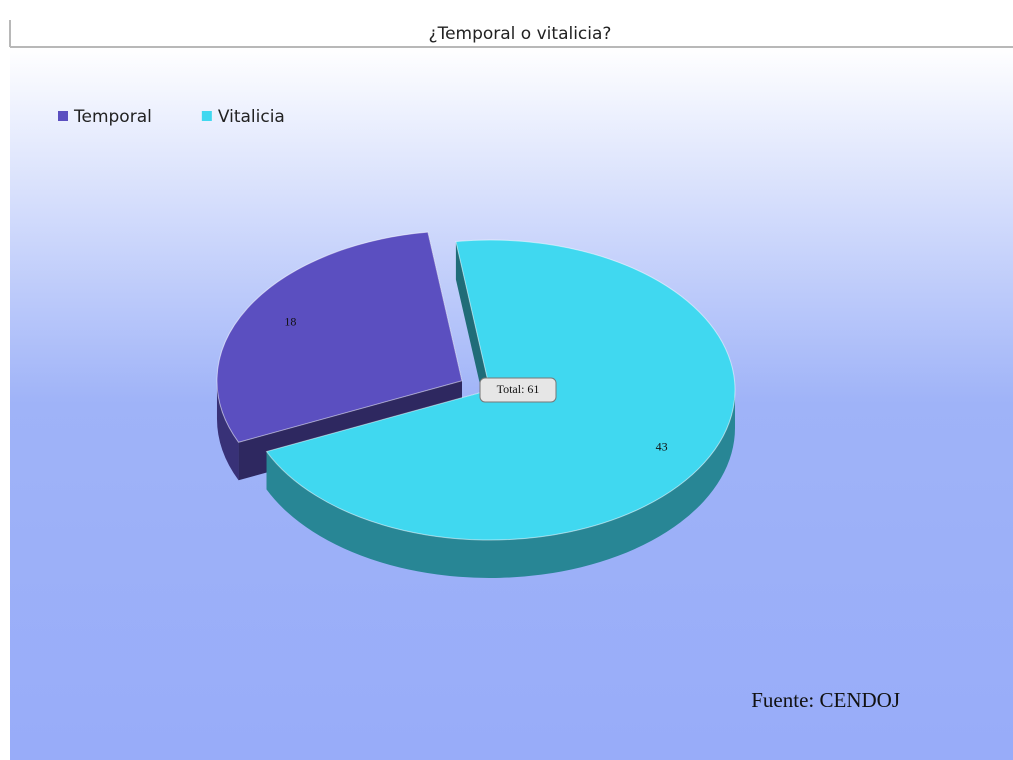  I want to click on data-label: 18, so click(290, 322).